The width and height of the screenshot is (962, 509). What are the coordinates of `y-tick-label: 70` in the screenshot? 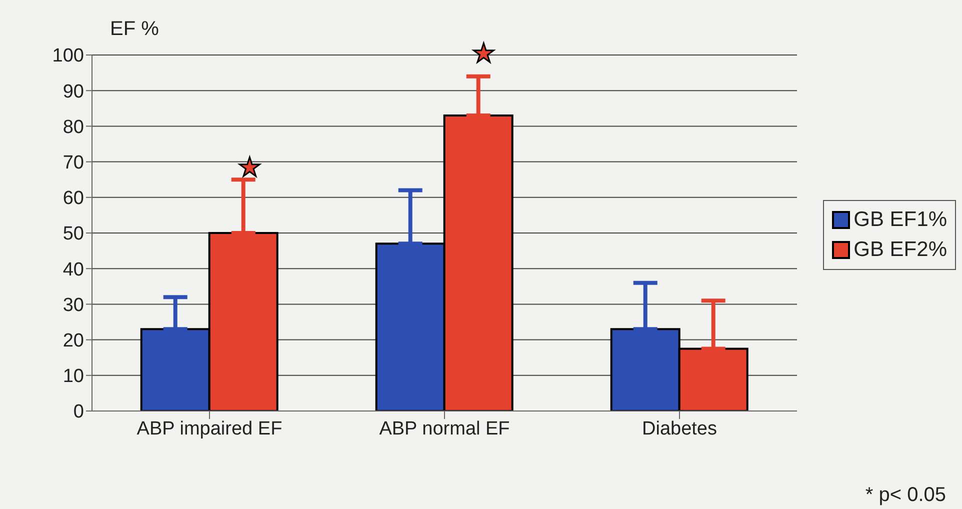 It's located at (73, 163).